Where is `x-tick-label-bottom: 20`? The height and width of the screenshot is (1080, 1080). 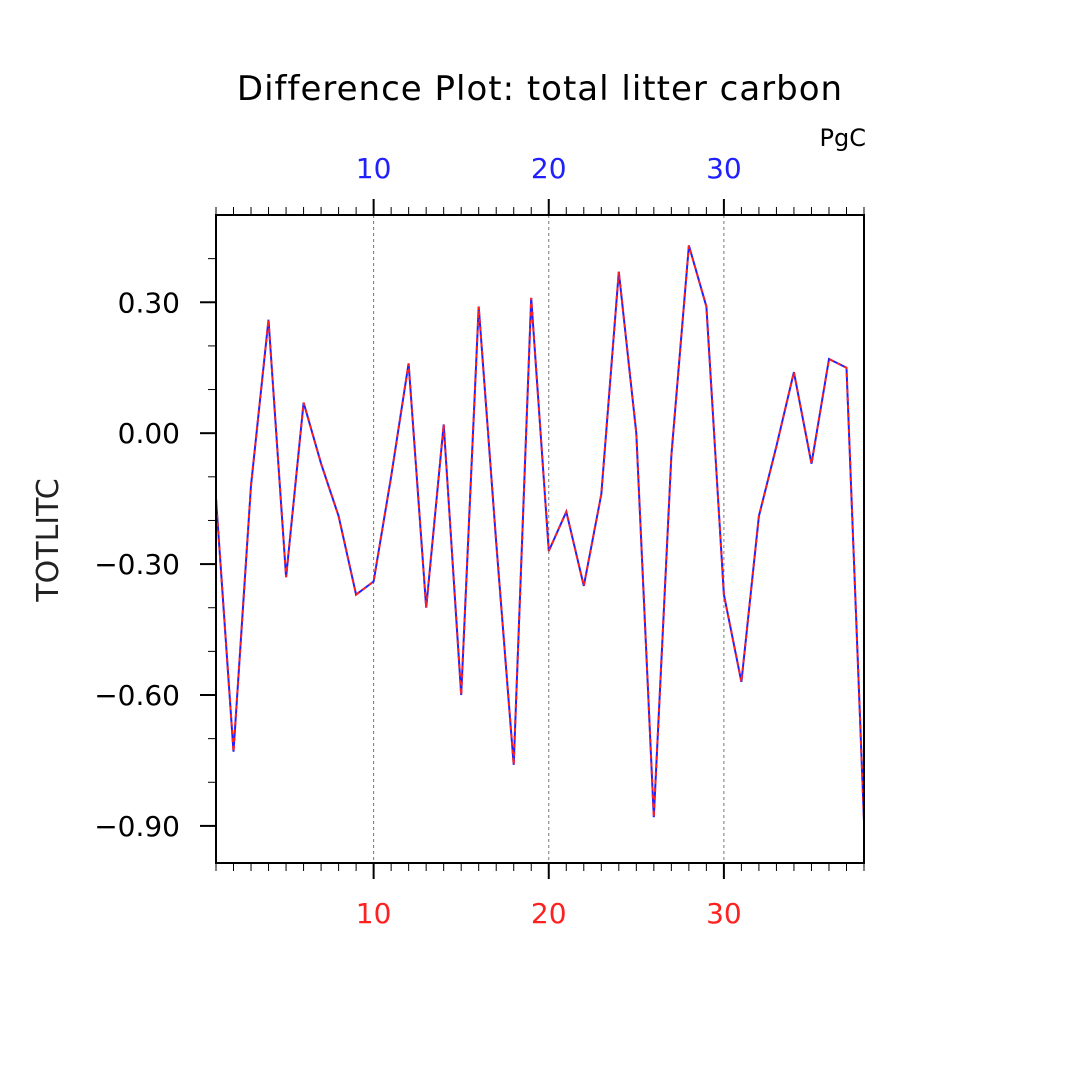
x-tick-label-bottom: 20 is located at coordinates (549, 913).